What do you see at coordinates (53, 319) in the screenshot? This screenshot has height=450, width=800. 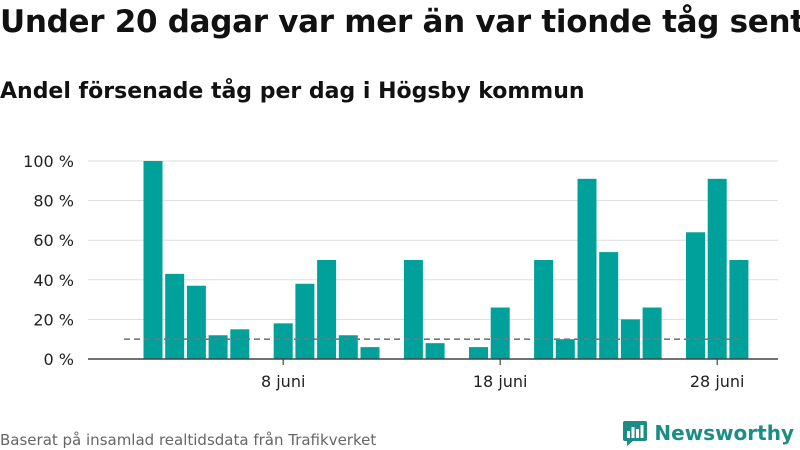 I see `y-tick-label: 20 %` at bounding box center [53, 319].